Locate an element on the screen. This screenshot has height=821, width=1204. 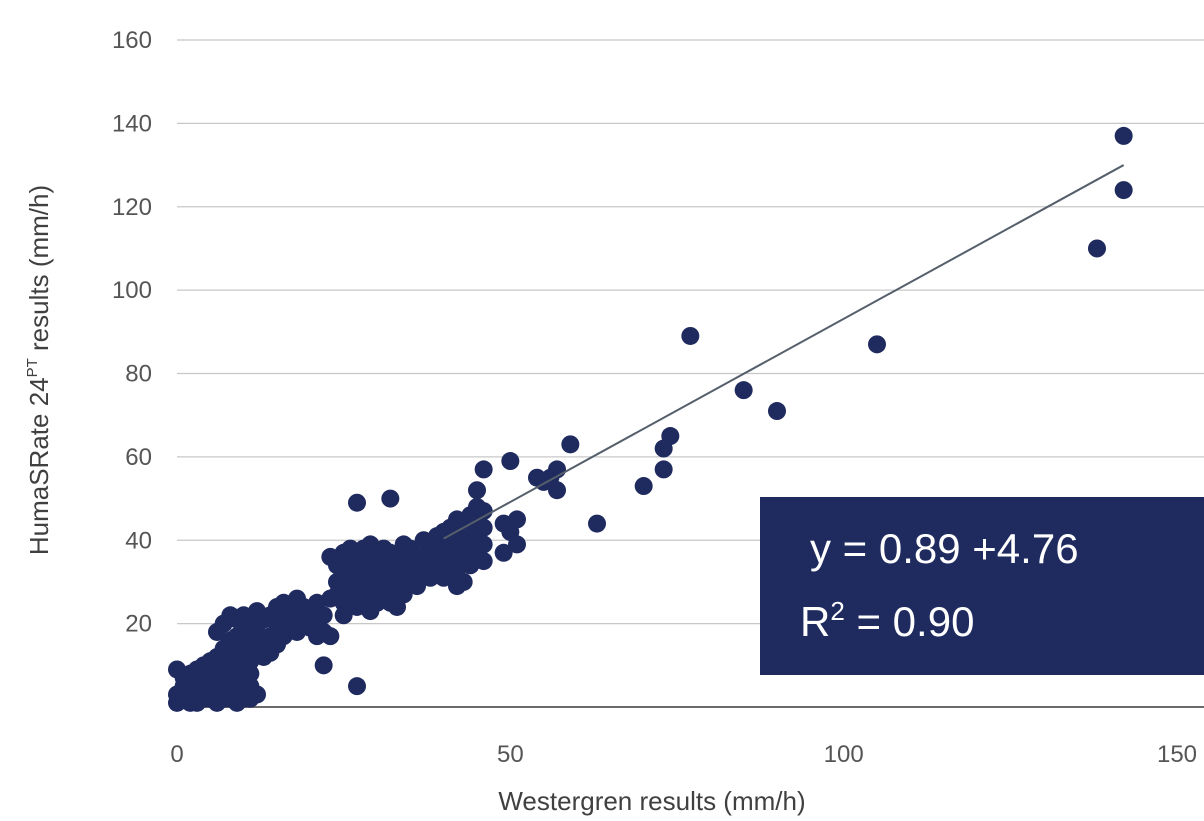
y-axis-title-superscript: PT is located at coordinates (32, 367).